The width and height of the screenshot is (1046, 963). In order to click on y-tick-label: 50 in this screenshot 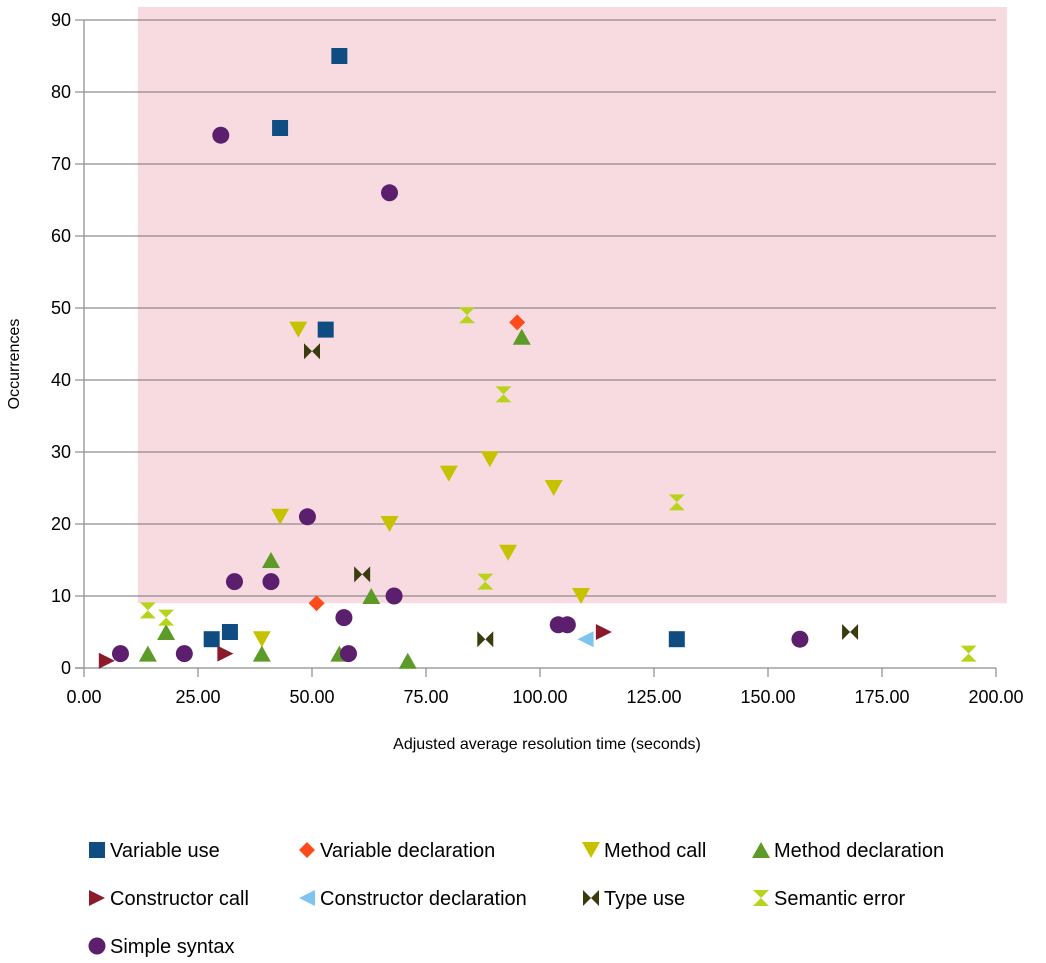, I will do `click(61, 308)`.